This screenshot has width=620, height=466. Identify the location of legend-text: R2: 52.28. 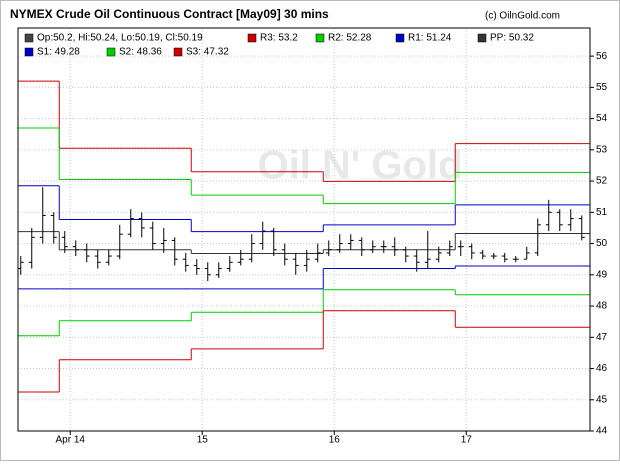
(350, 38).